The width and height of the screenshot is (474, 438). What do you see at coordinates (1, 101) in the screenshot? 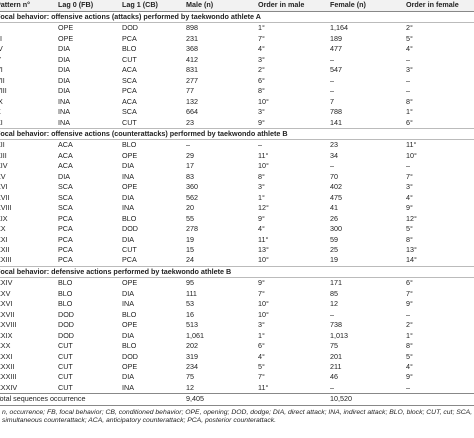
I see `cell: IX` at bounding box center [1, 101].